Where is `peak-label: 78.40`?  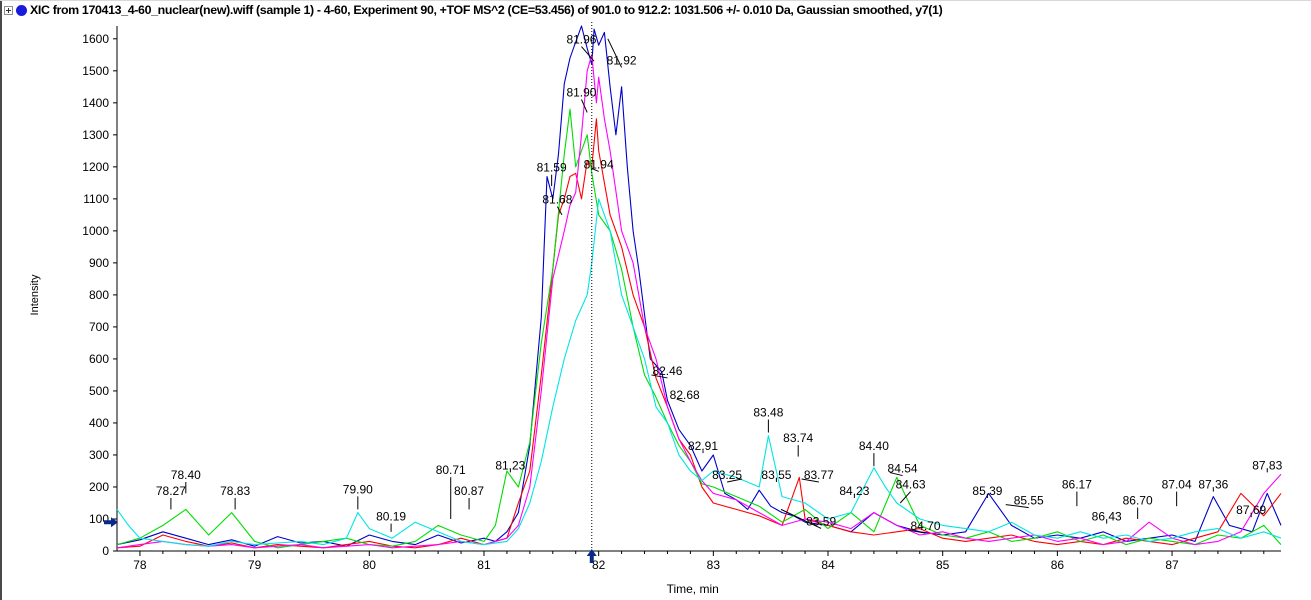 peak-label: 78.40 is located at coordinates (186, 475).